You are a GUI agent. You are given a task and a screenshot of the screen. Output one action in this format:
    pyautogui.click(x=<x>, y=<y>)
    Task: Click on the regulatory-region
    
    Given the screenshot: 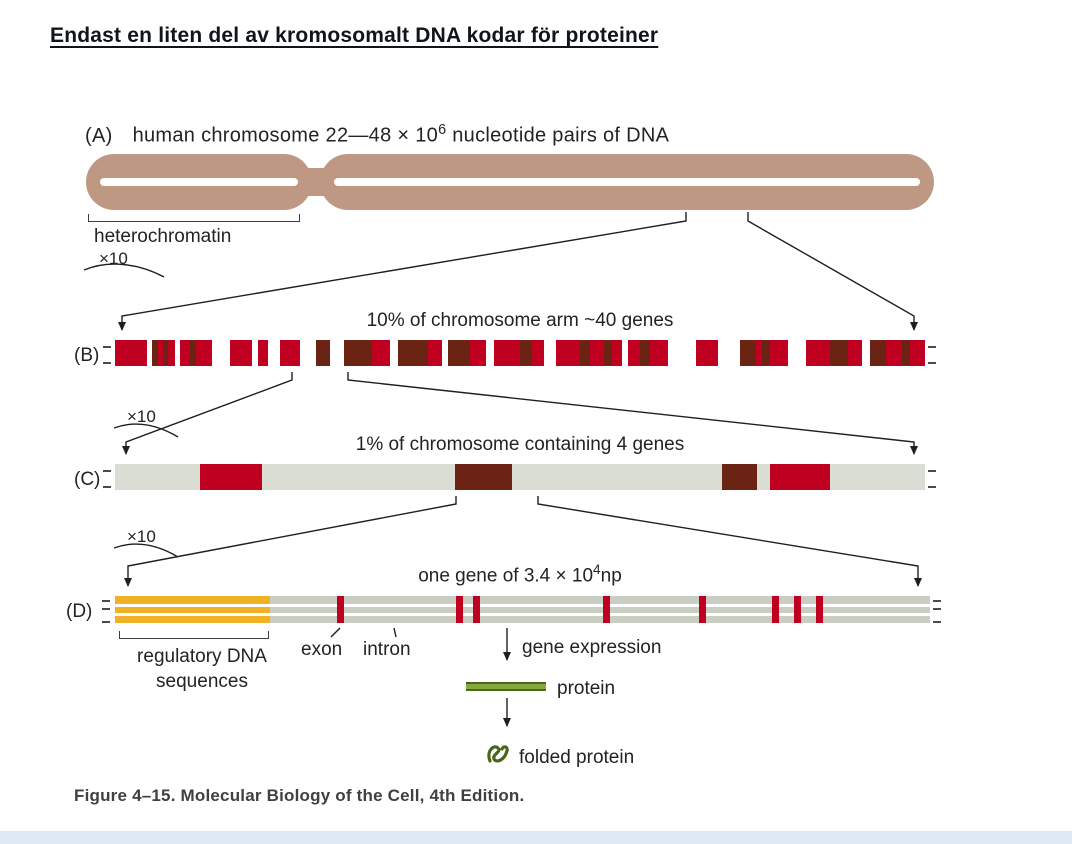 What is the action you would take?
    pyautogui.click(x=192, y=609)
    